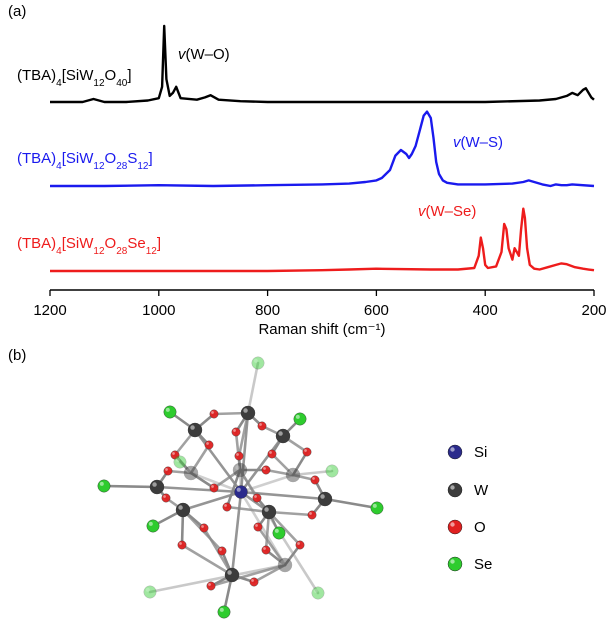 Image resolution: width=608 pixels, height=627 pixels. Describe the element at coordinates (320, 304) in the screenshot. I see `x-axis-ticks: 1200 1000 800 600 400 200` at that location.